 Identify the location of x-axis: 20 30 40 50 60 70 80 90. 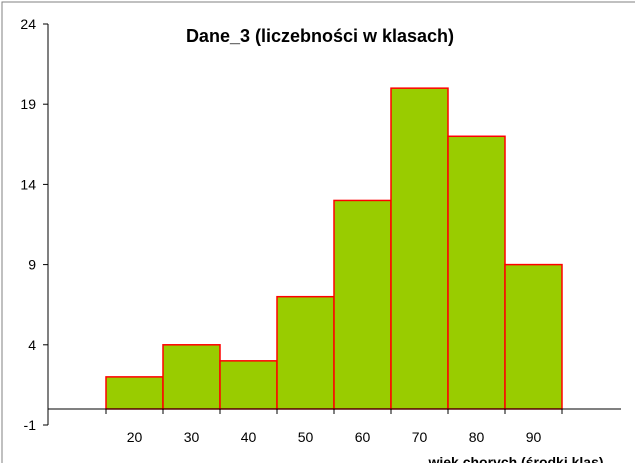
(334, 426).